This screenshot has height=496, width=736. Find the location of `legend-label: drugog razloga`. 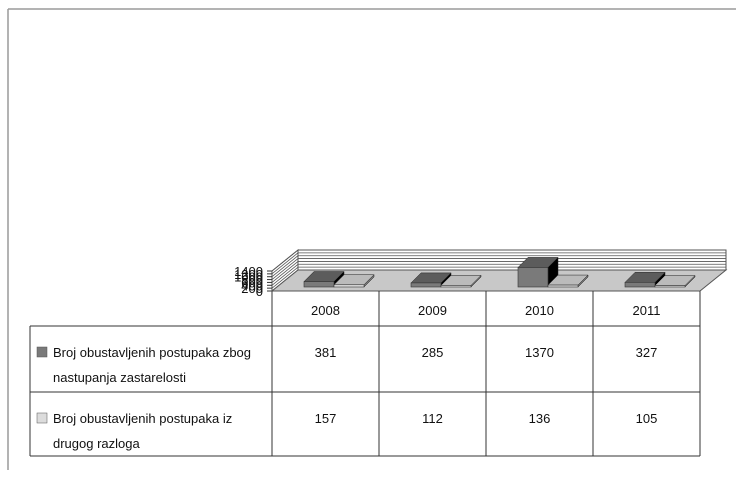

legend-label: drugog razloga is located at coordinates (96, 443).